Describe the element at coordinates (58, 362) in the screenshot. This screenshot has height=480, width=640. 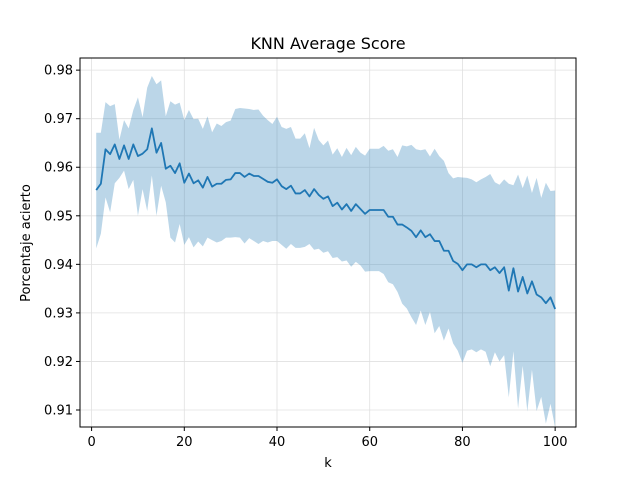
I see `y-tick-label: 0.92` at that location.